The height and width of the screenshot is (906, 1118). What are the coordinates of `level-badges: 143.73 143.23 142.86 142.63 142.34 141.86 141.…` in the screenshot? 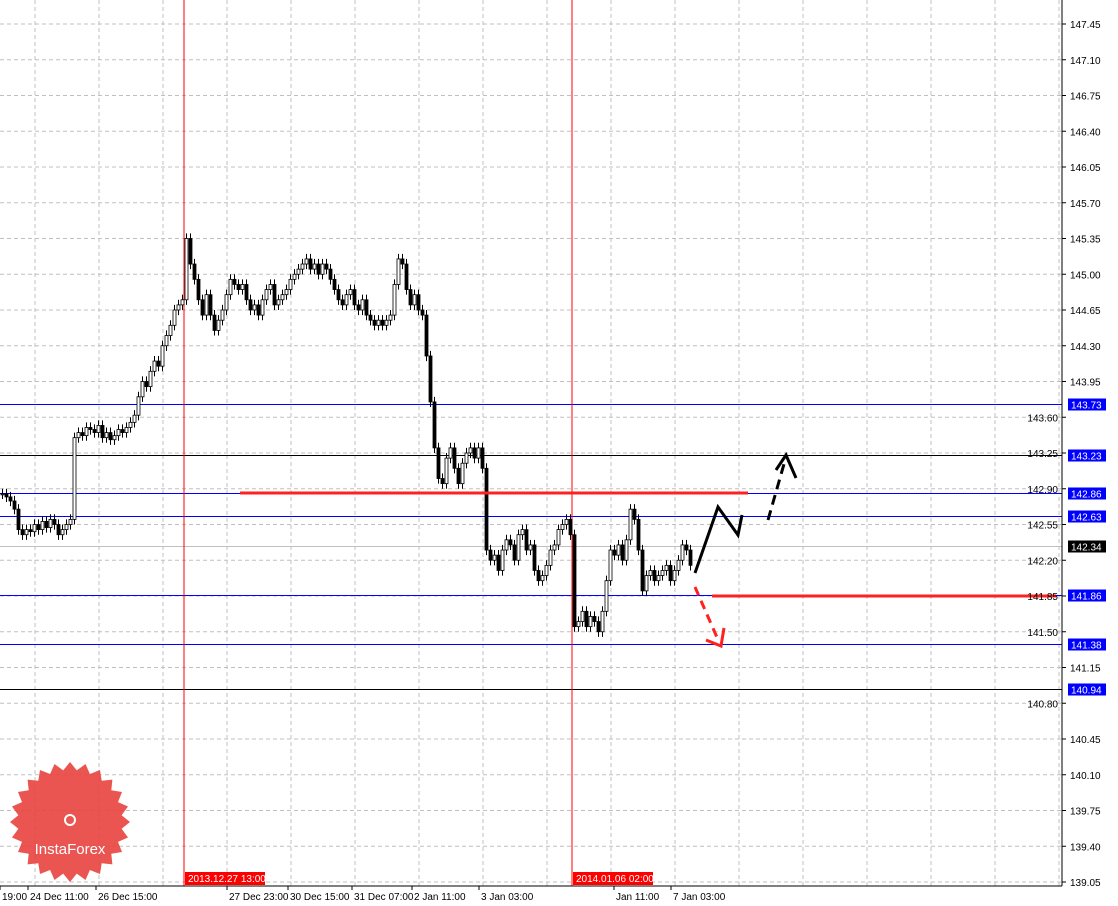 It's located at (1087, 547).